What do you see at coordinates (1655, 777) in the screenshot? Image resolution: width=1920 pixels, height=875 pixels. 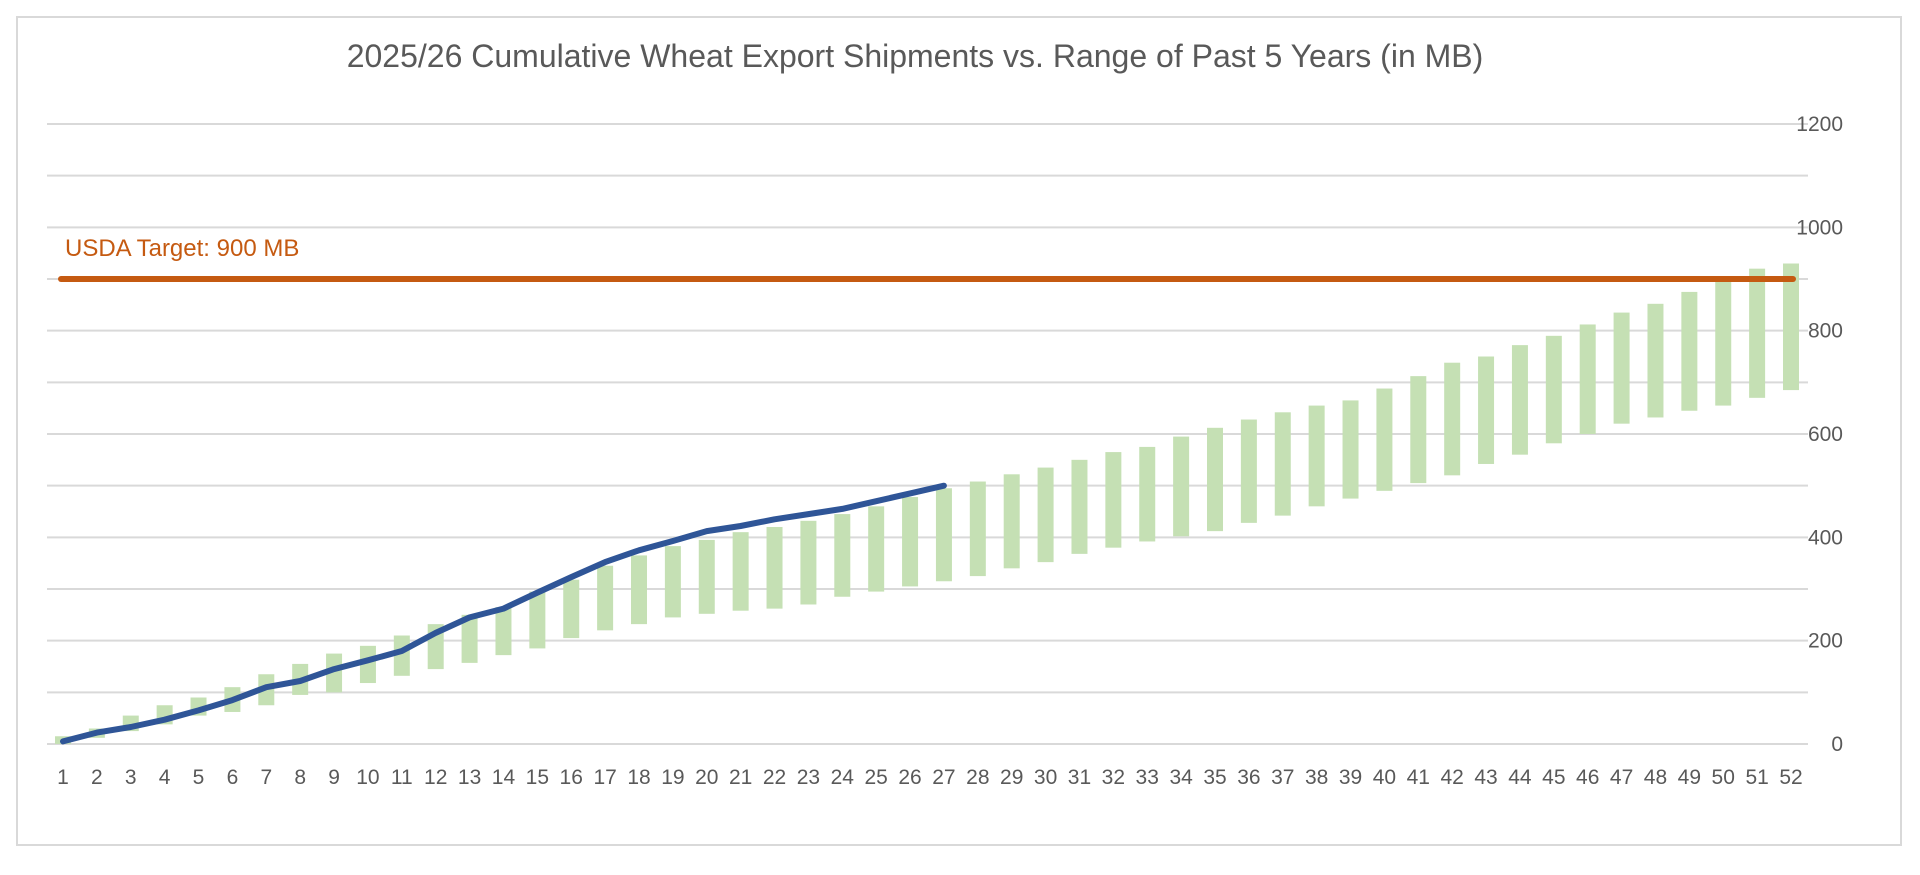 I see `x-tick-label: 48` at bounding box center [1655, 777].